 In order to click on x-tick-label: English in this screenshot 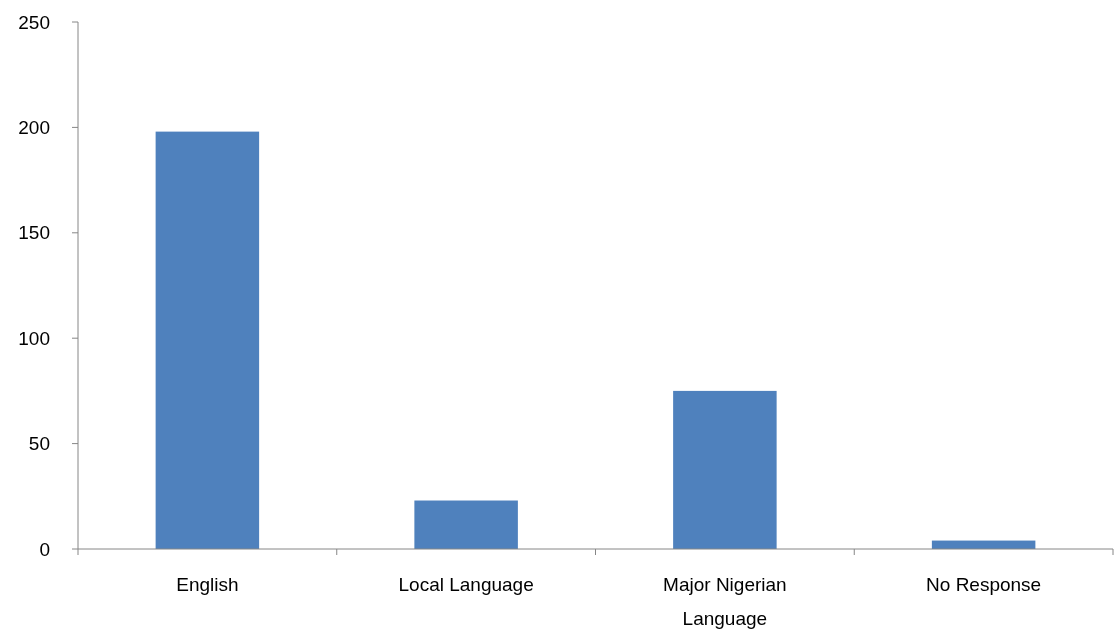, I will do `click(207, 584)`.